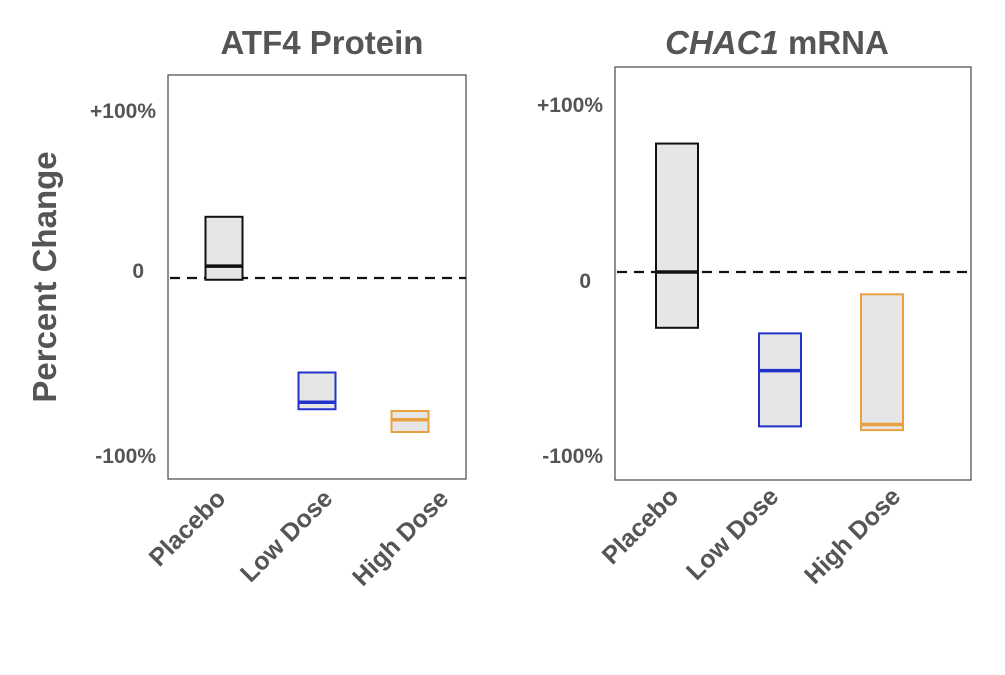 This screenshot has width=1005, height=675. I want to click on panel-2-cat-low-dose: Low Dose, so click(732, 533).